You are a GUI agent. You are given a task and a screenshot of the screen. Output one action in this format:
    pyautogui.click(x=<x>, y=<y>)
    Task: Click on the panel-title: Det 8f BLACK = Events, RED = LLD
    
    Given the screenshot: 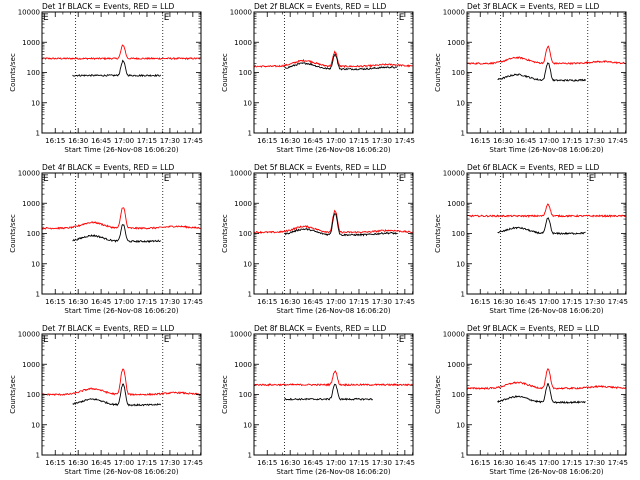 What is the action you would take?
    pyautogui.click(x=320, y=328)
    